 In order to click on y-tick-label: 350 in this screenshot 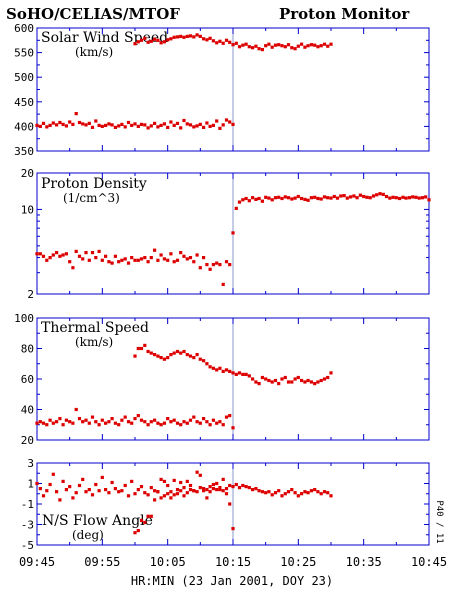, I will do `click(24, 151)`.